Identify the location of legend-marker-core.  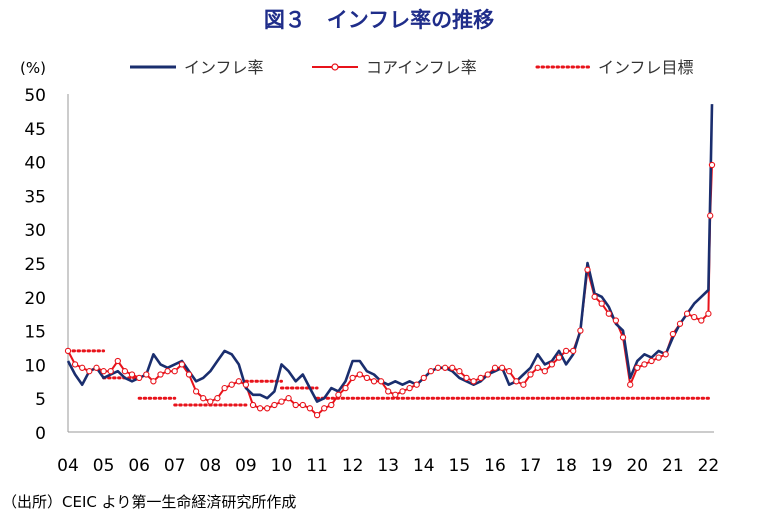
(335, 67).